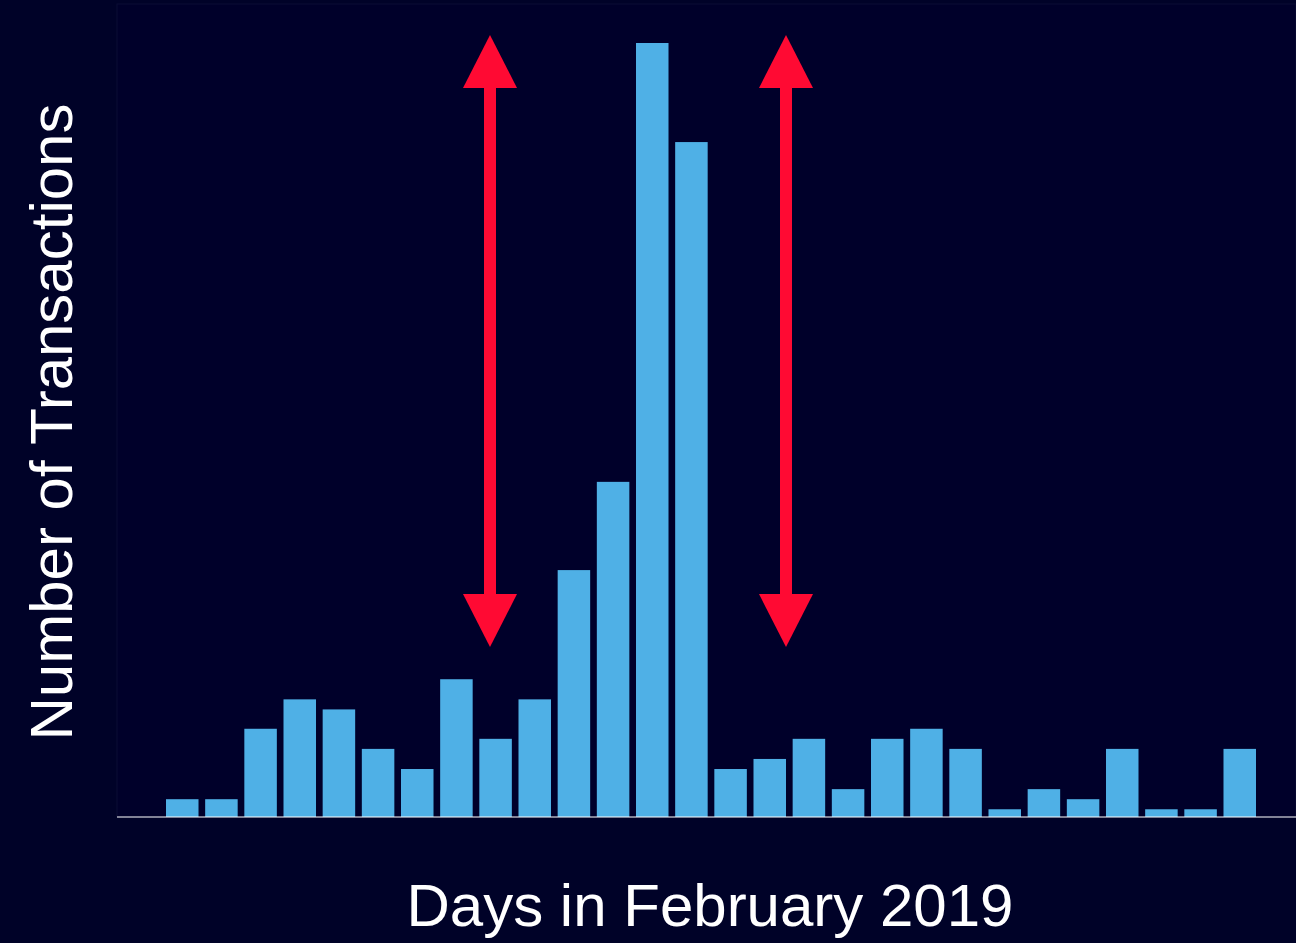 Image resolution: width=1296 pixels, height=943 pixels. What do you see at coordinates (51, 422) in the screenshot?
I see `y-axis-title: Number of Transactions` at bounding box center [51, 422].